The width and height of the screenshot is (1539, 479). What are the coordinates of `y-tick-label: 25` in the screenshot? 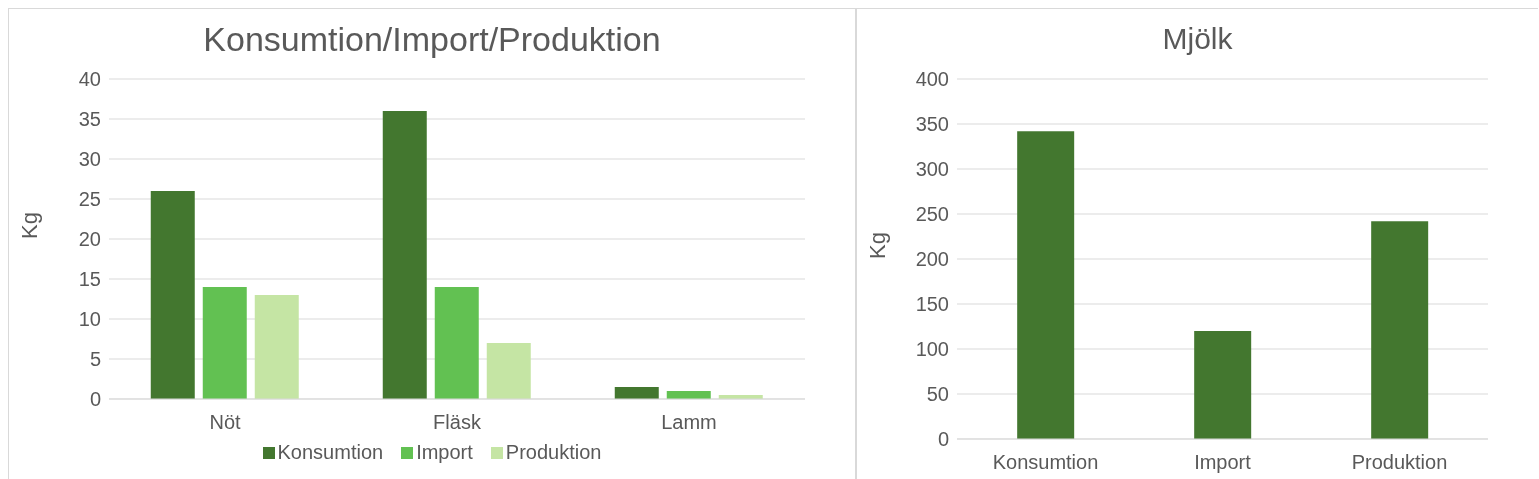 It's located at (89, 199).